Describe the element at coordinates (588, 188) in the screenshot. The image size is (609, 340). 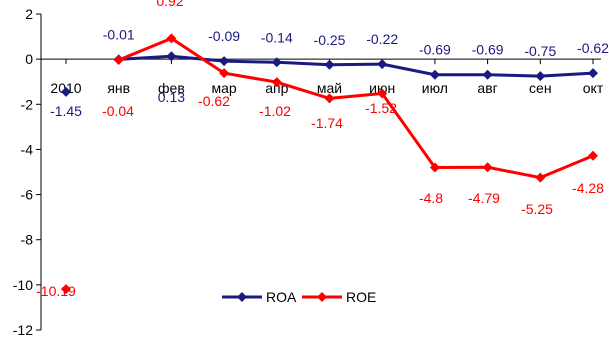
I see `data-label-roe: -4.28` at that location.